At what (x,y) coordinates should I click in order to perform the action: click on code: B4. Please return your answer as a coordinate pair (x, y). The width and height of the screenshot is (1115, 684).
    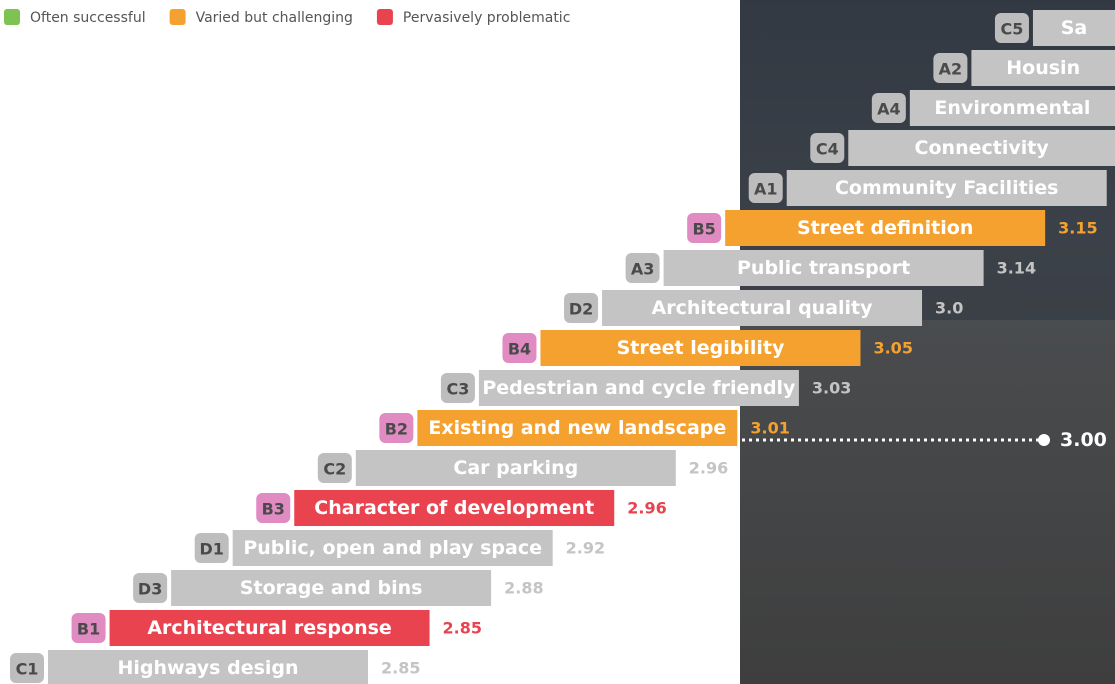
    Looking at the image, I should click on (519, 349).